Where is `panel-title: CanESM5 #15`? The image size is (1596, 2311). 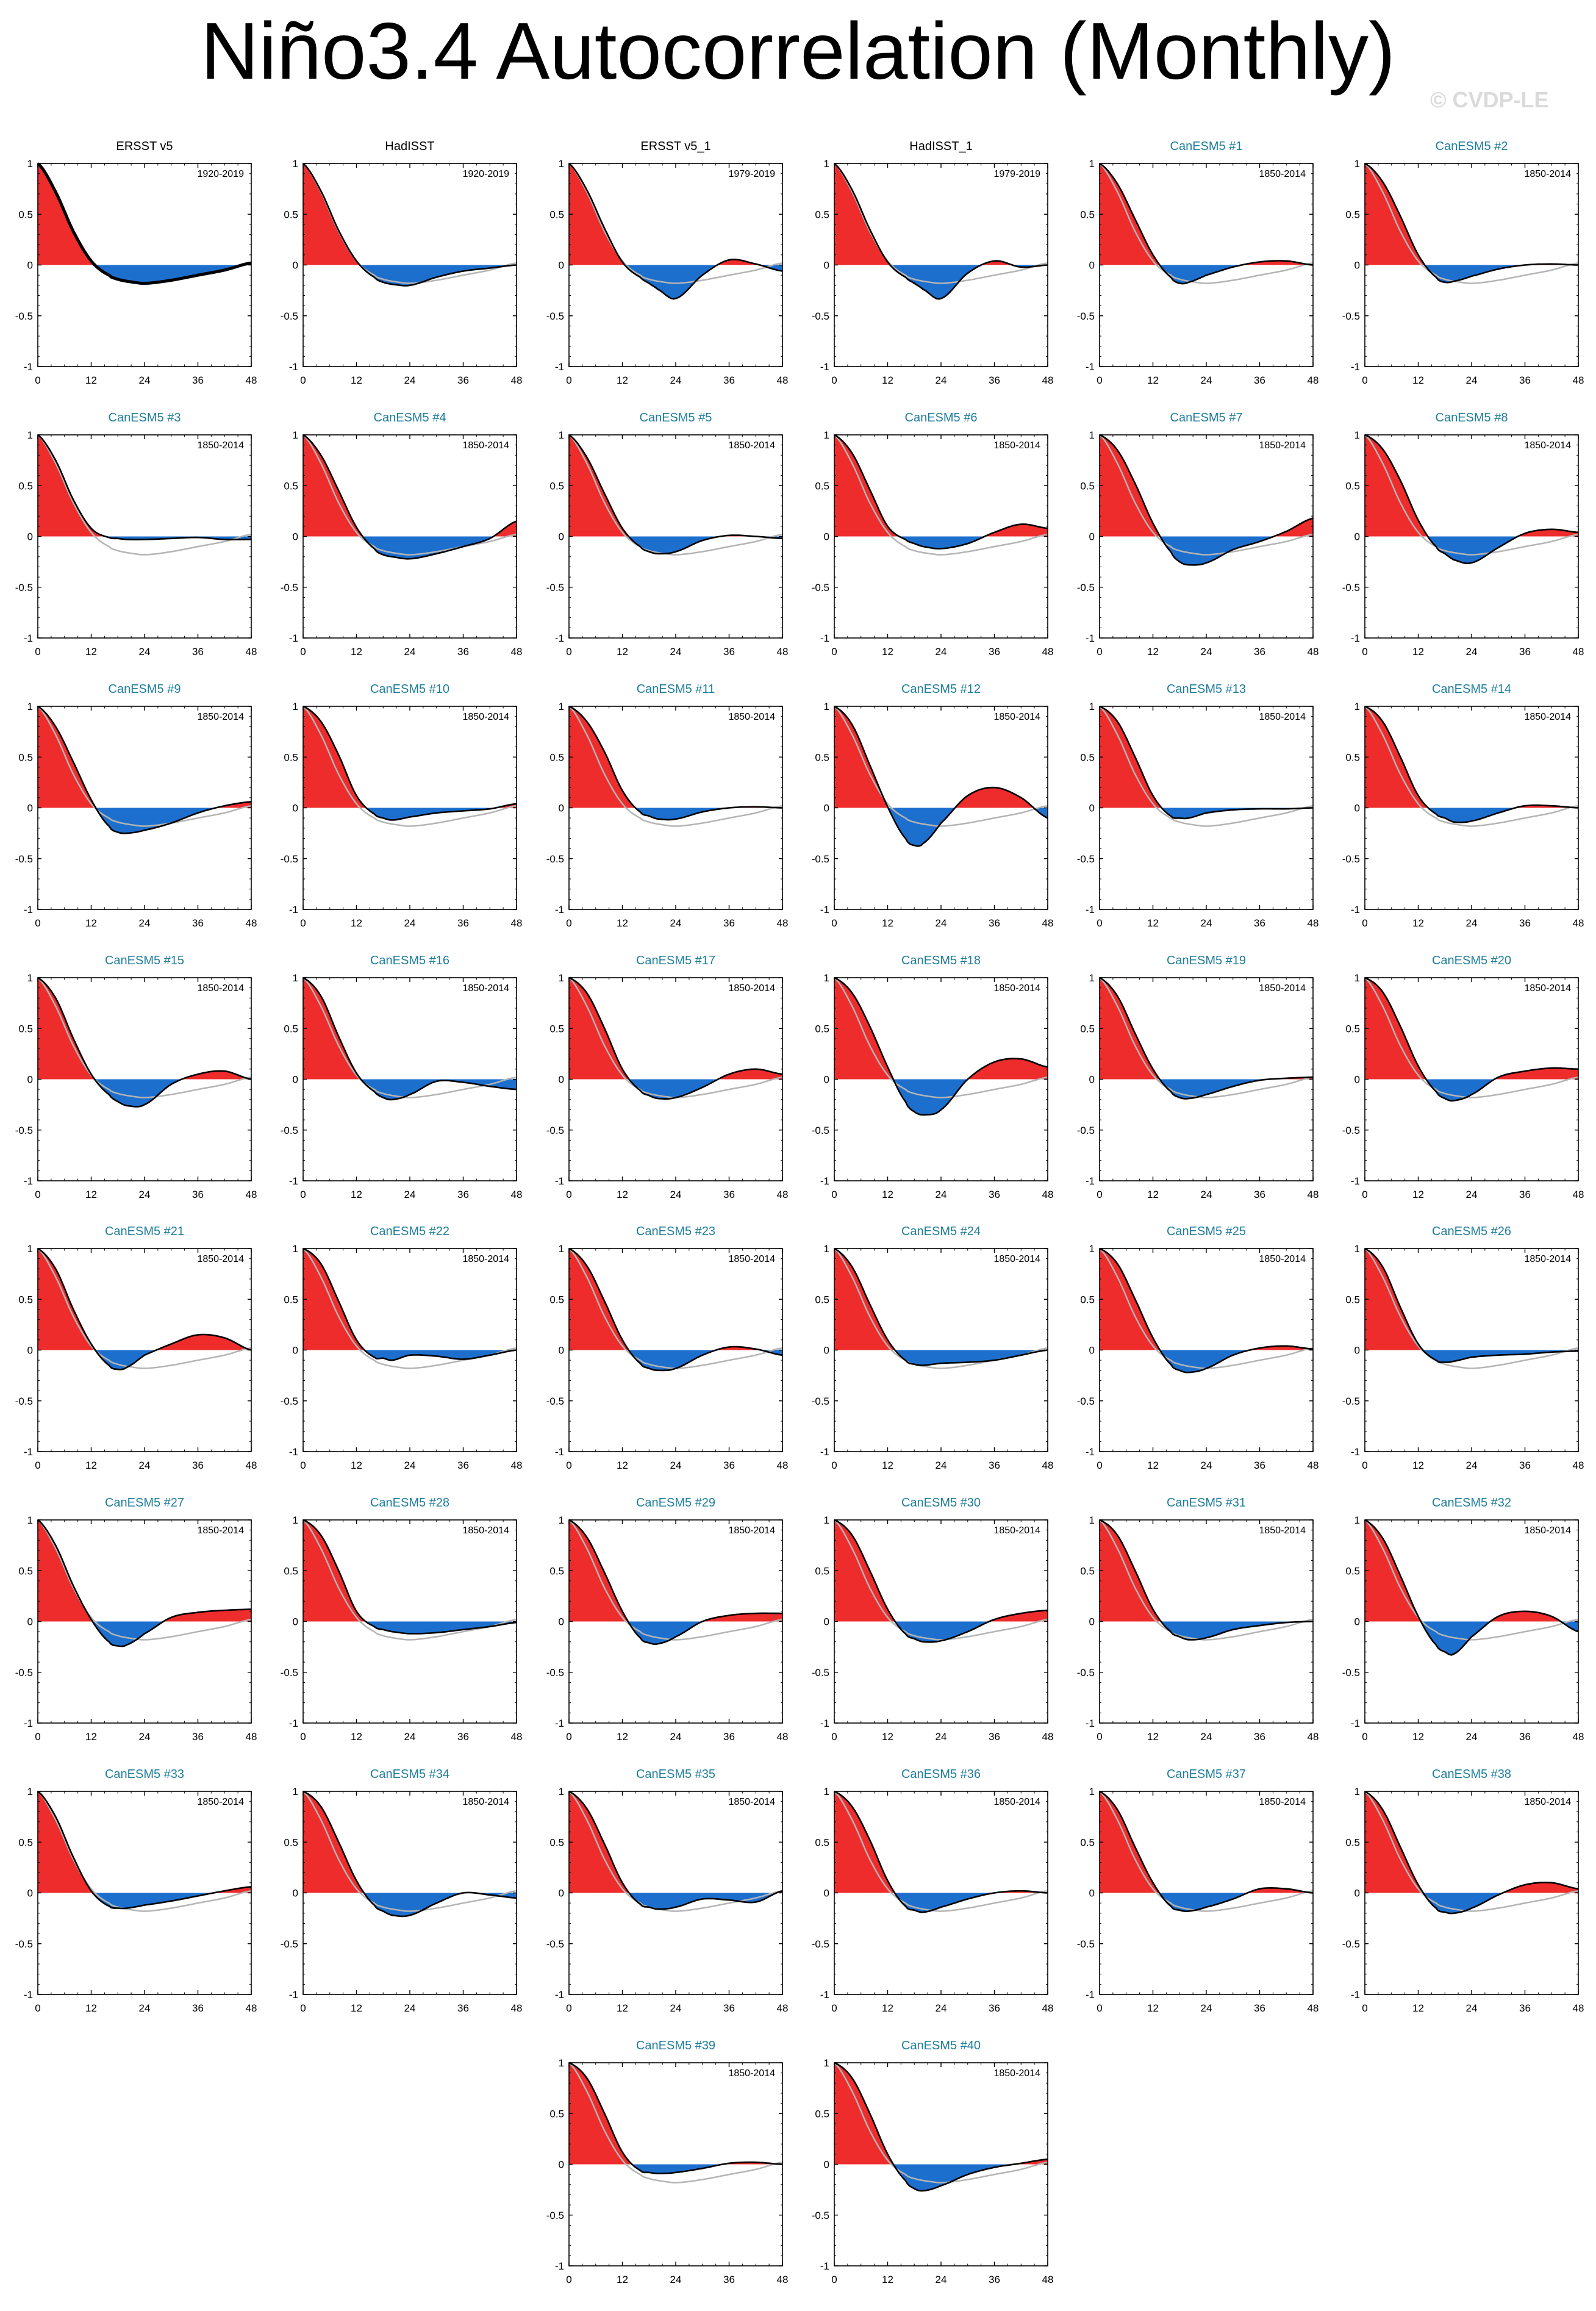 panel-title: CanESM5 #15 is located at coordinates (144, 961).